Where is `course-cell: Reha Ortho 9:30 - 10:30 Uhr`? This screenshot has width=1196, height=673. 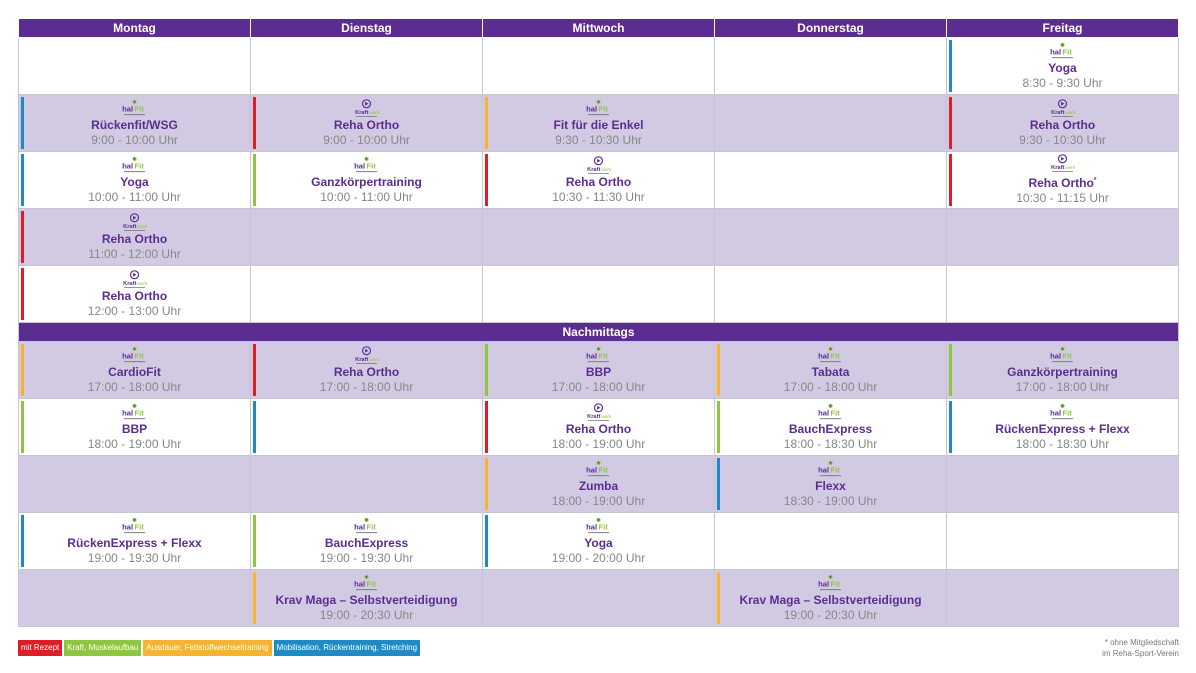
course-cell: Reha Ortho 9:30 - 10:30 Uhr is located at coordinates (1062, 123).